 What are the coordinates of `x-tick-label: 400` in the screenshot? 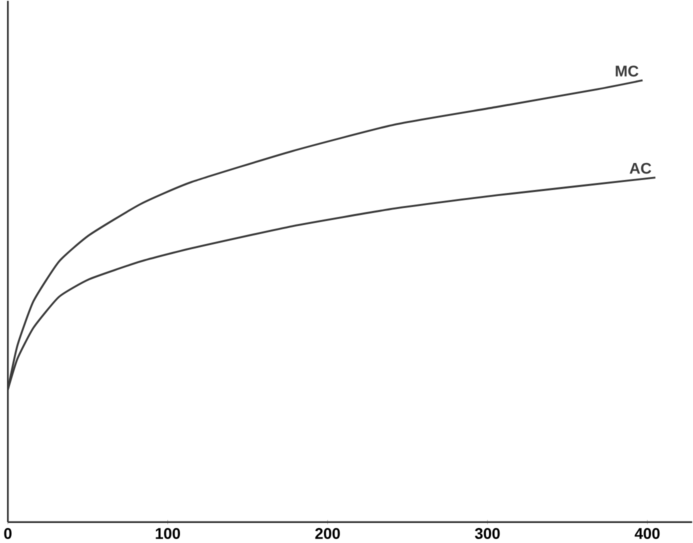 It's located at (647, 534).